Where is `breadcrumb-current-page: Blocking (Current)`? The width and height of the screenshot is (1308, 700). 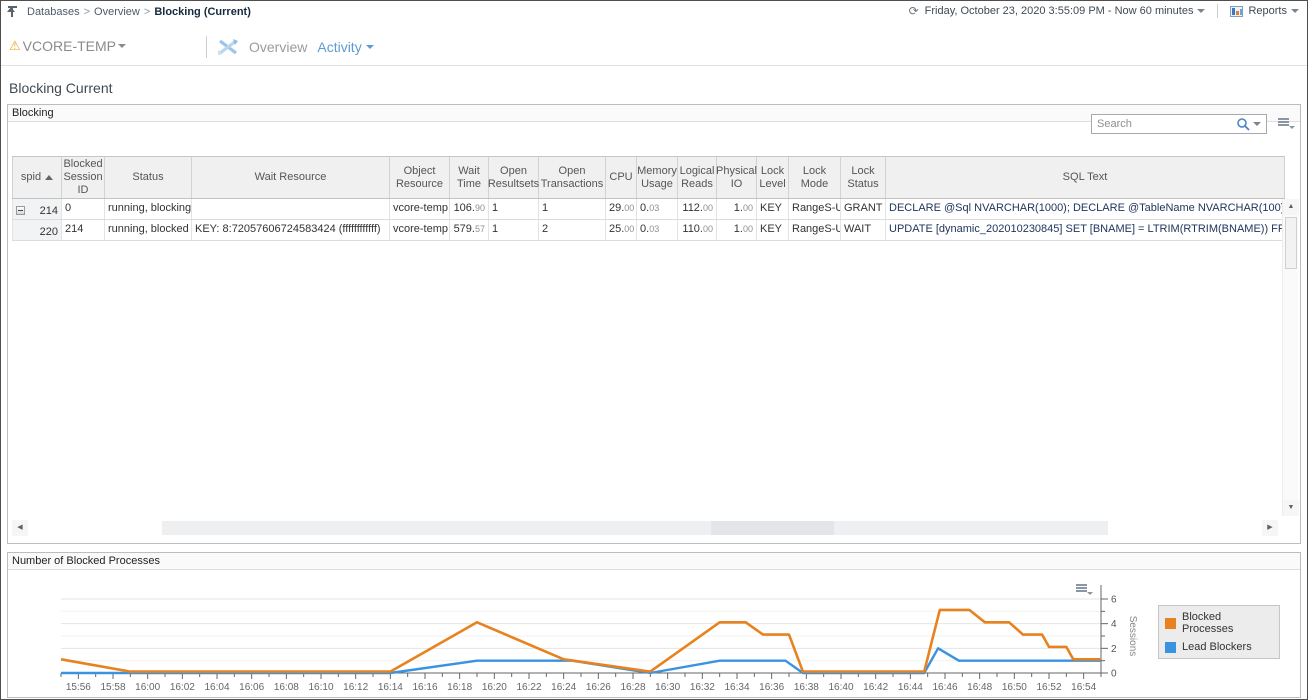
breadcrumb-current-page: Blocking (Current) is located at coordinates (202, 11).